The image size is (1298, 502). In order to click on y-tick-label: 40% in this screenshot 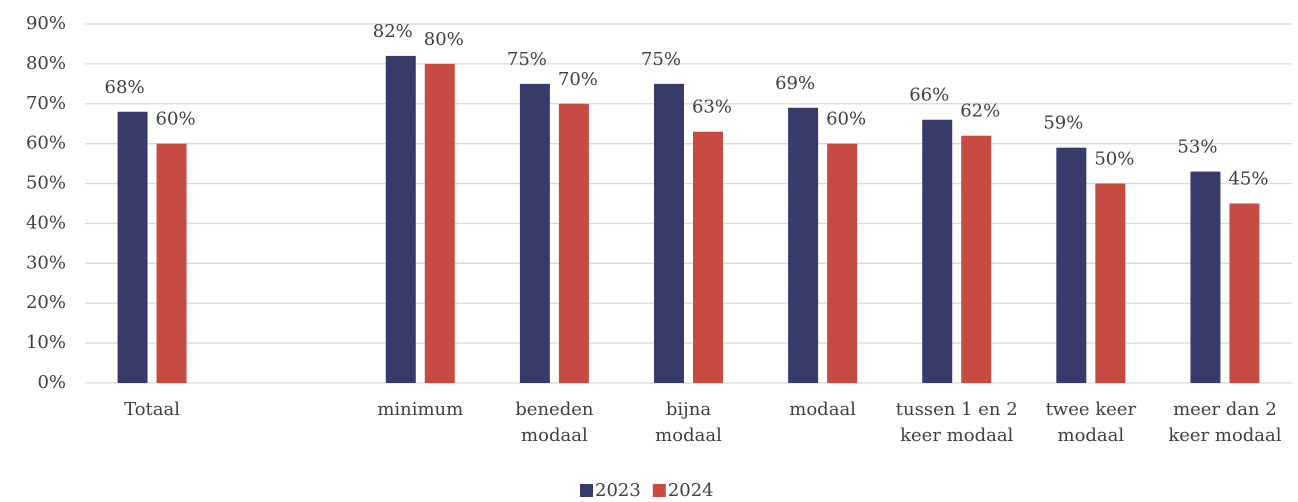, I will do `click(46, 222)`.